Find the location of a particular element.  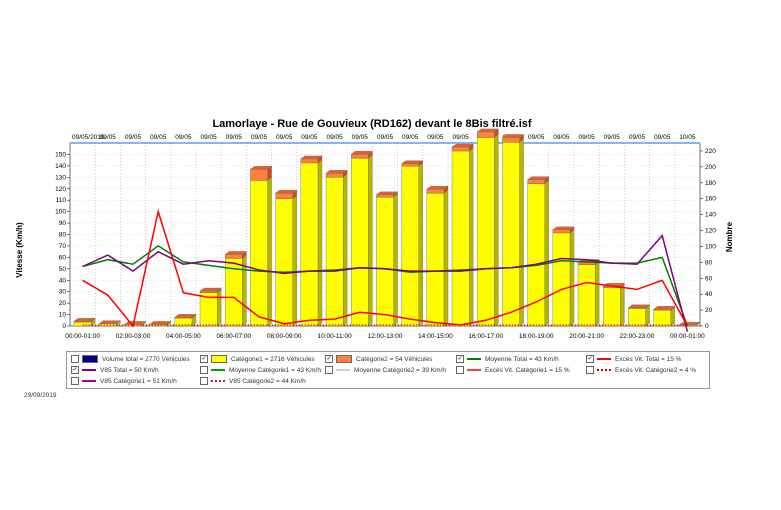

legend-item: Excès Vit. Catégorie2 = 4 % is located at coordinates (641, 370).